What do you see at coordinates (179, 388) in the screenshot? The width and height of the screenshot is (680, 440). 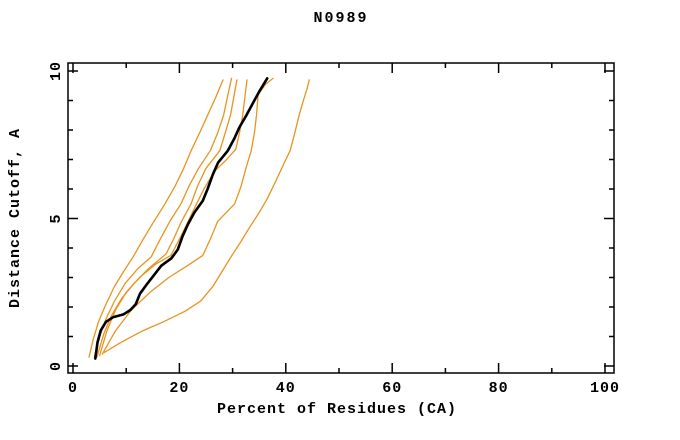 I see `x-tick-label: 20` at bounding box center [179, 388].